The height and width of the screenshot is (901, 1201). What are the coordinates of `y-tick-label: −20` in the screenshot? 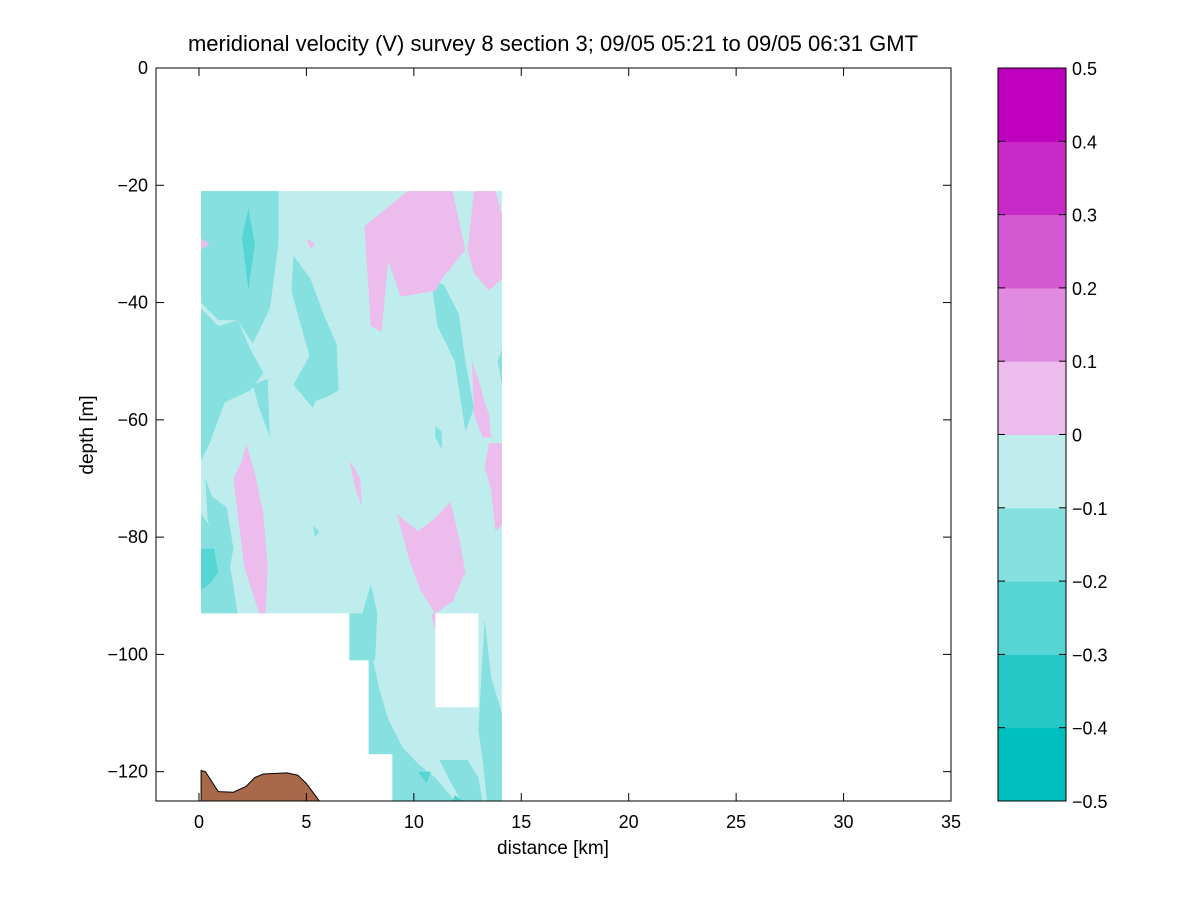 It's located at (132, 185).